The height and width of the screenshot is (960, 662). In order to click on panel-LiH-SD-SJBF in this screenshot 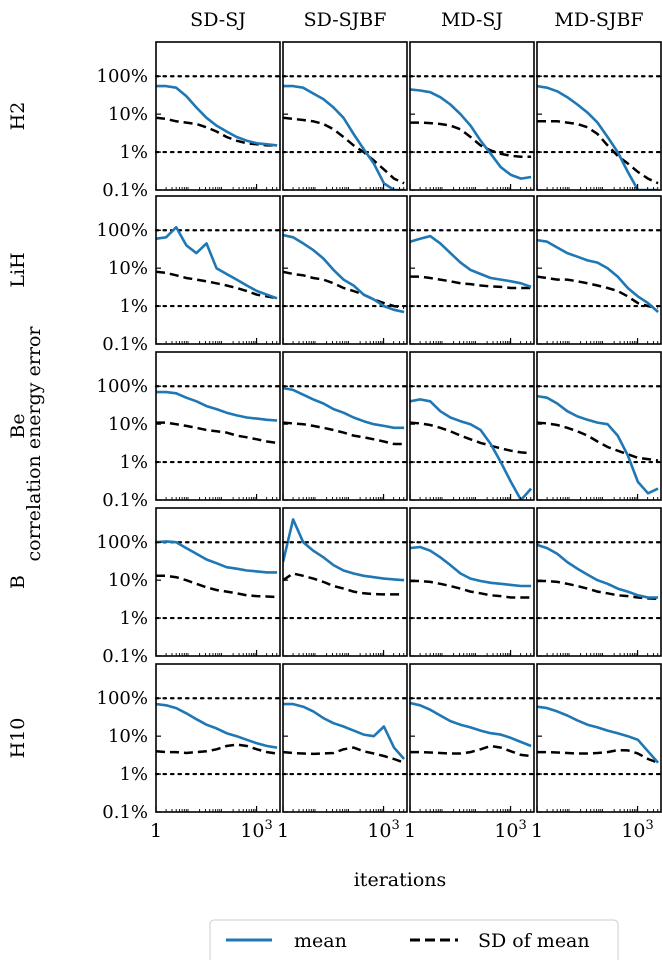, I will do `click(345, 270)`.